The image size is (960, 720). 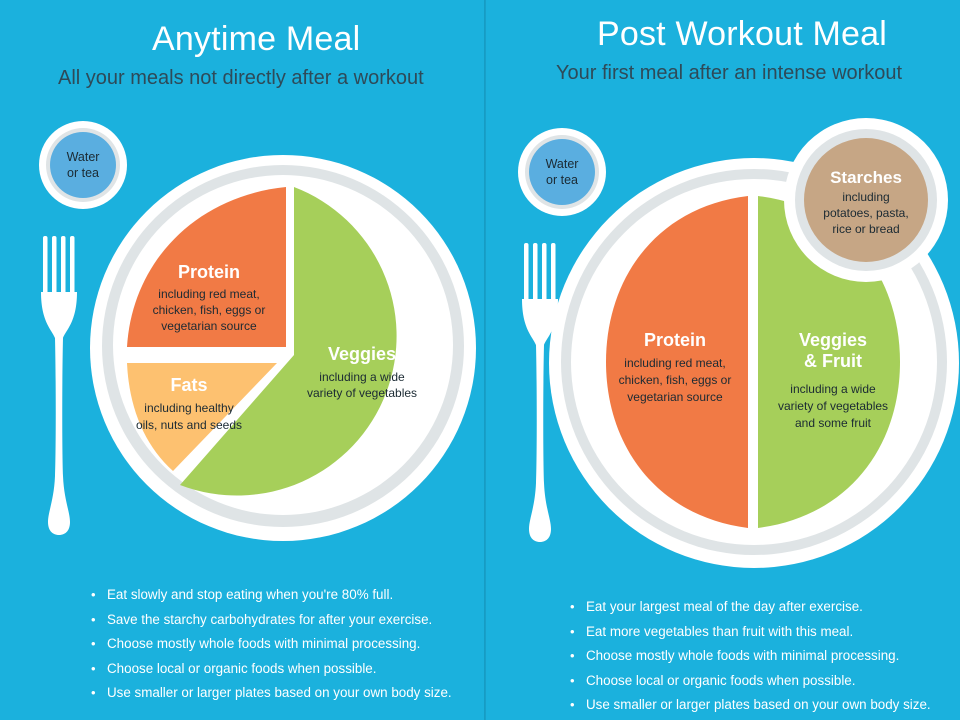 I want to click on starches-label: Starches, so click(x=866, y=177).